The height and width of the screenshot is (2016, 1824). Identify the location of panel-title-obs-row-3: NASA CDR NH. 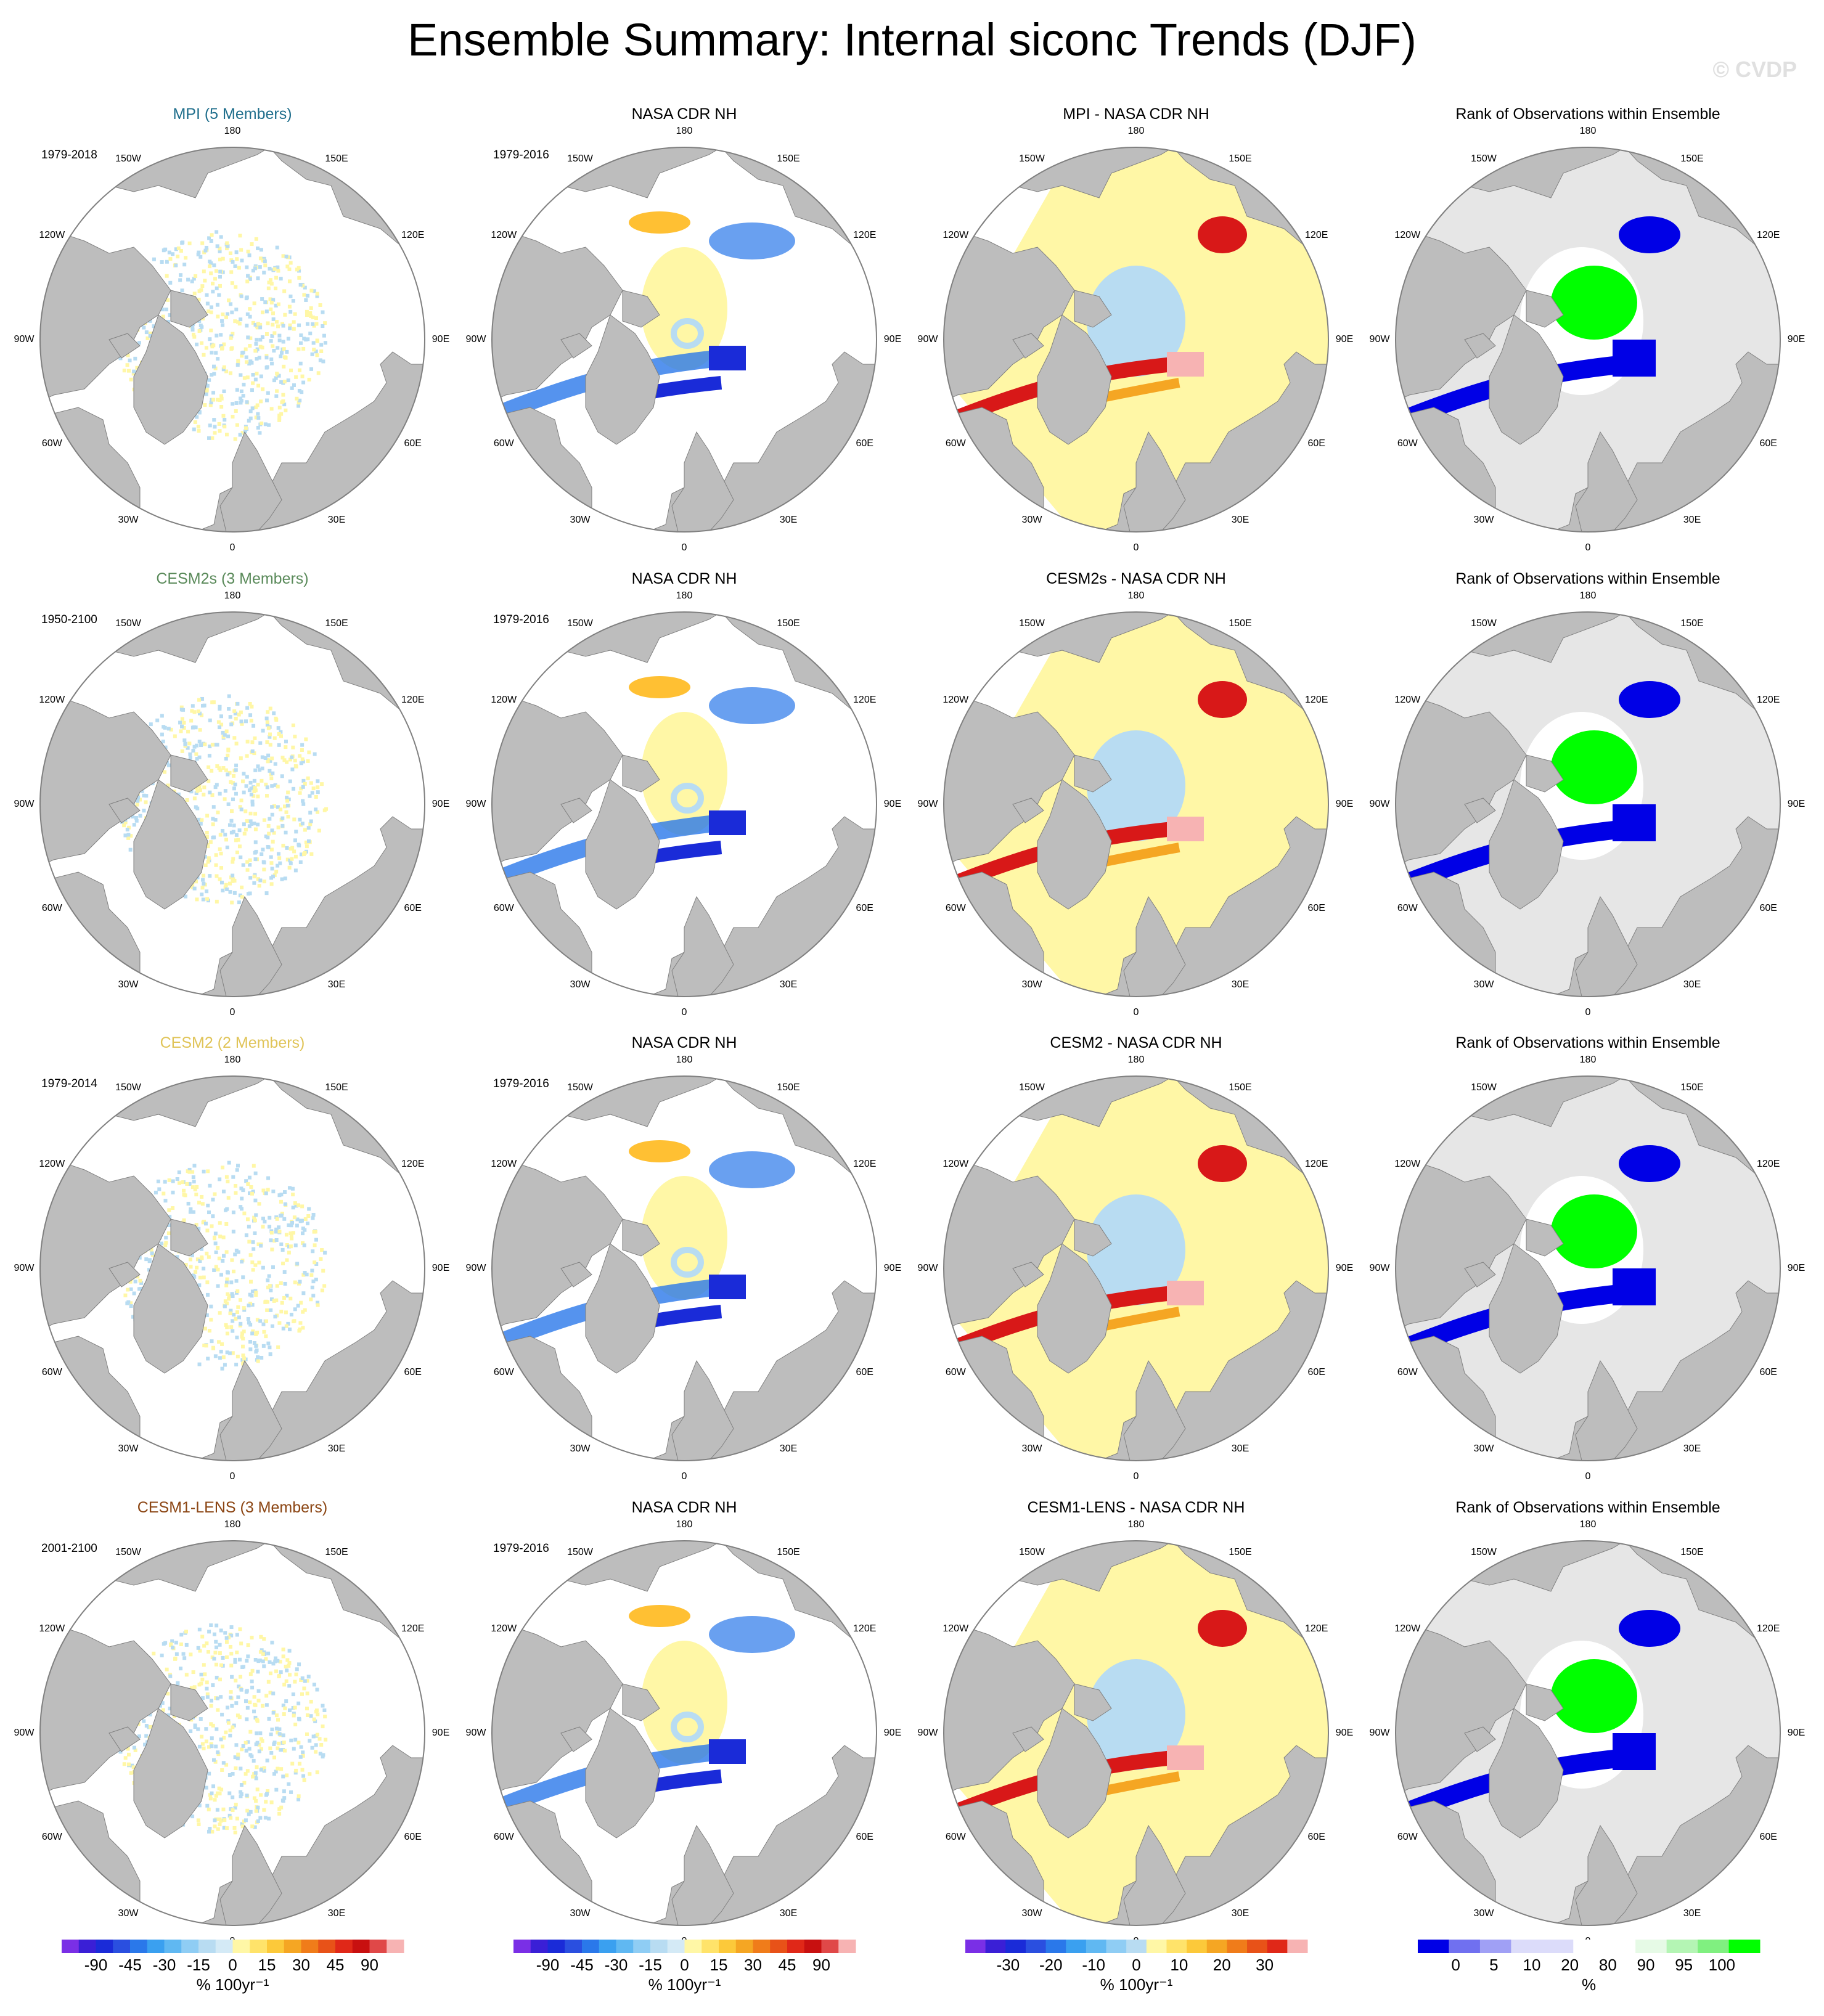
(684, 1042).